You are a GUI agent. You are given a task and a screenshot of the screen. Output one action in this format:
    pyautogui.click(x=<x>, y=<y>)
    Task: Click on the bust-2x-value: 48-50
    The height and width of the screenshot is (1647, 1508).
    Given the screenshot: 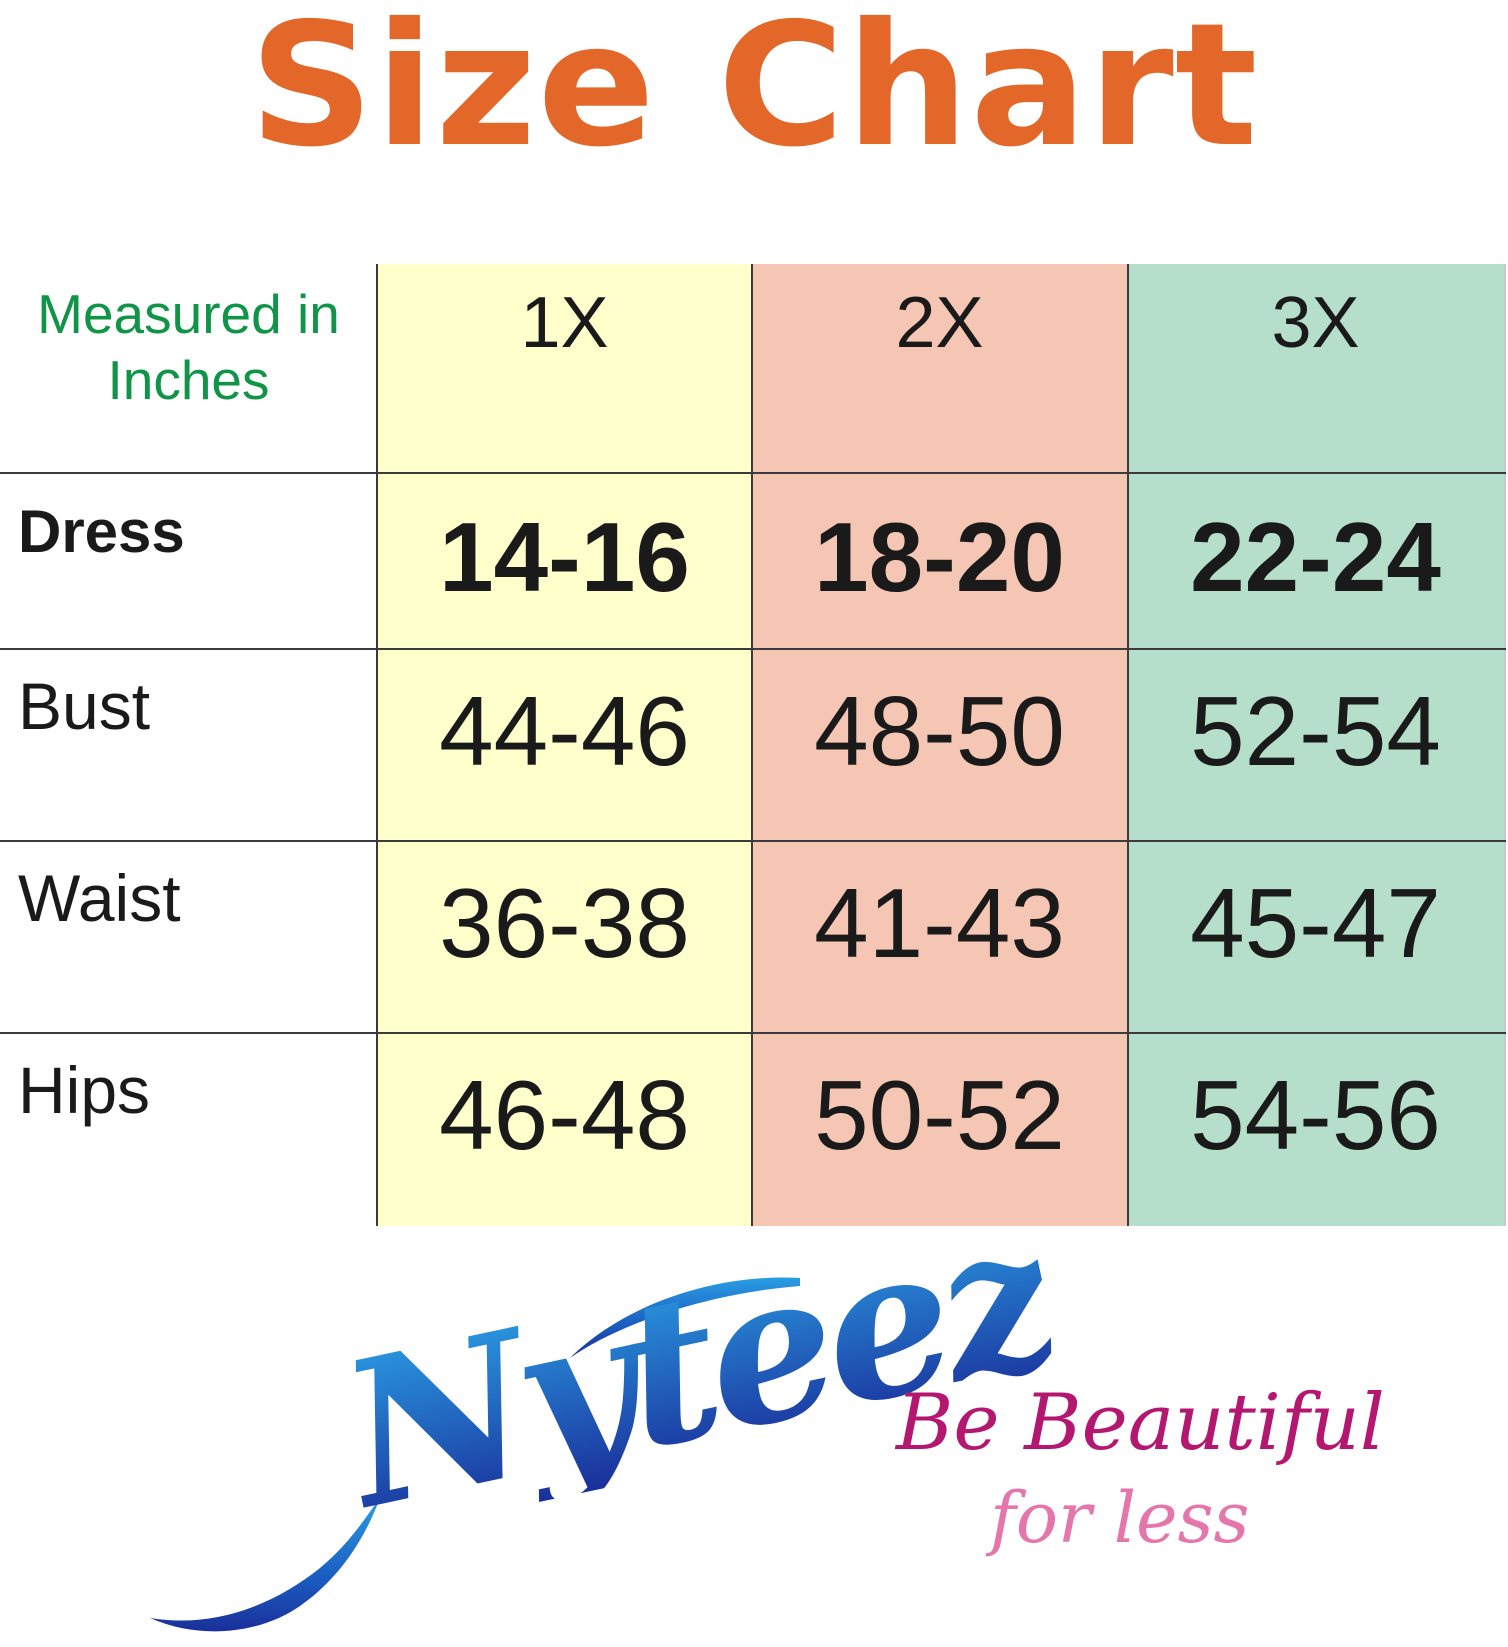 What is the action you would take?
    pyautogui.click(x=939, y=731)
    